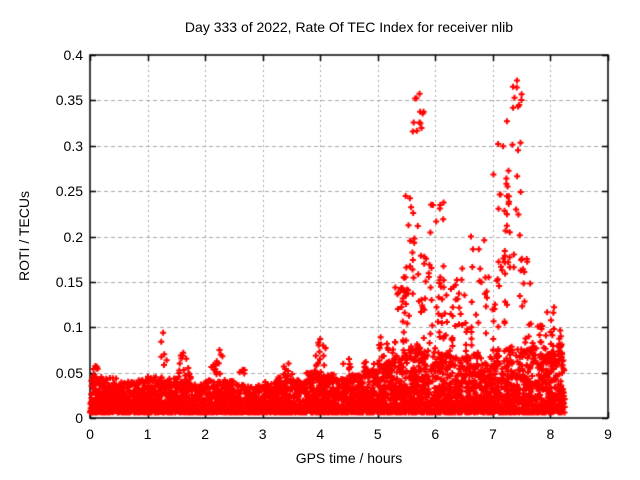 The width and height of the screenshot is (640, 480). Describe the element at coordinates (550, 434) in the screenshot. I see `x-tick-label: 8` at that location.